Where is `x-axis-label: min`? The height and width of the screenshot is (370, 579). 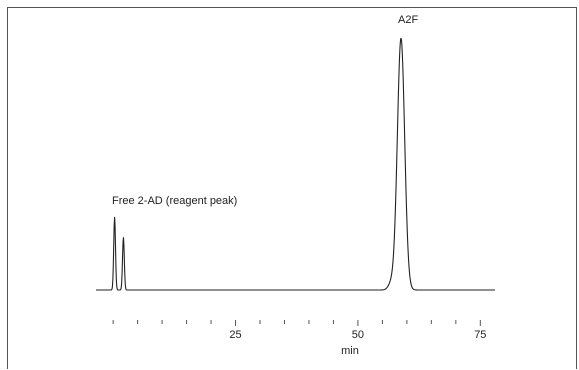 x-axis-label: min is located at coordinates (350, 351).